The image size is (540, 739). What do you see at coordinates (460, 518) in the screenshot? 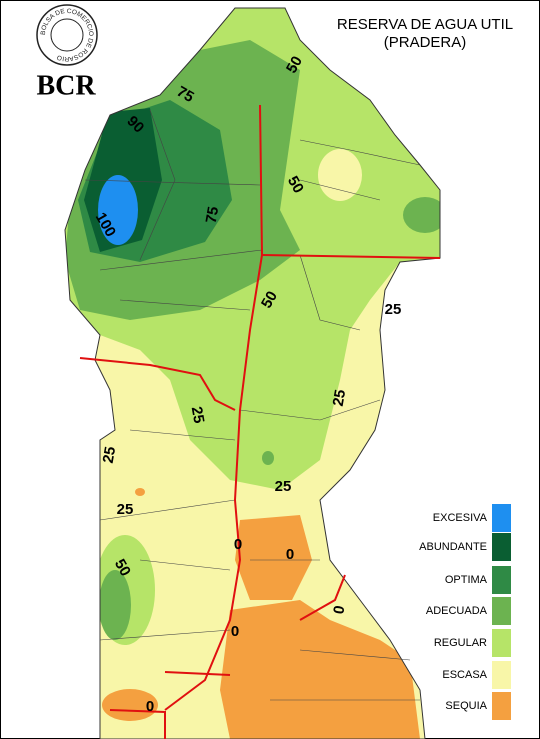
I see `legend-label: EXCESIVA` at bounding box center [460, 518].